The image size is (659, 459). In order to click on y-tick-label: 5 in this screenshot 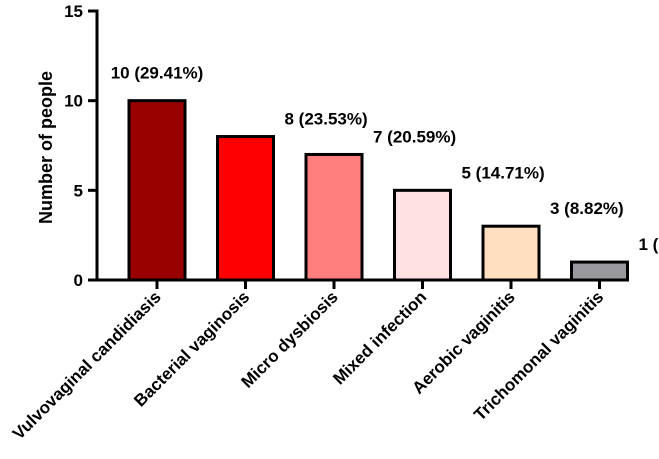, I will do `click(78, 190)`.